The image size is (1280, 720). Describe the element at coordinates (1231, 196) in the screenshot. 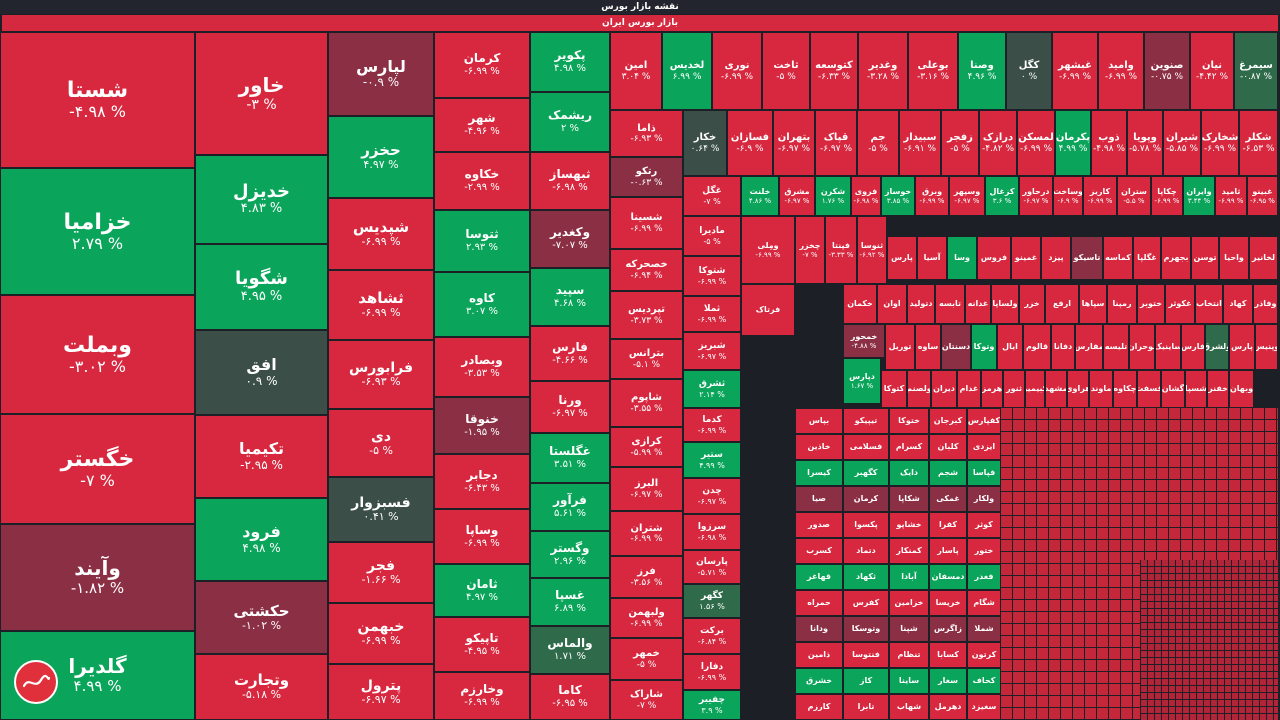

I see `stock-tile: ثامید -۶.۹۹ %` at that location.